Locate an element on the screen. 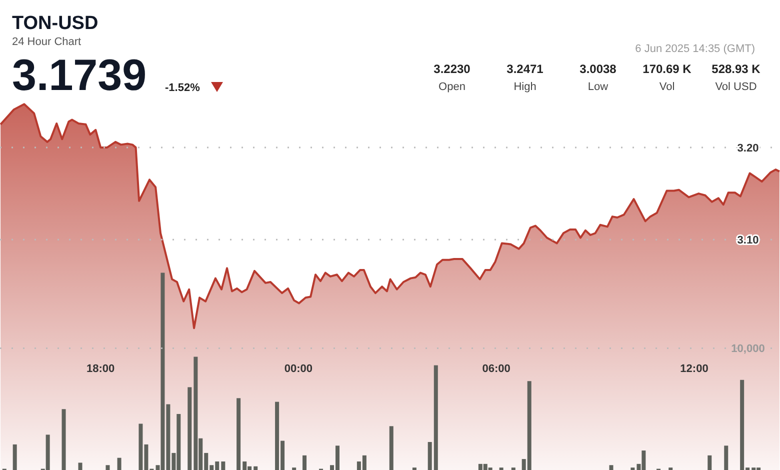 This screenshot has height=470, width=780. annotation: 3.1739 is located at coordinates (79, 75).